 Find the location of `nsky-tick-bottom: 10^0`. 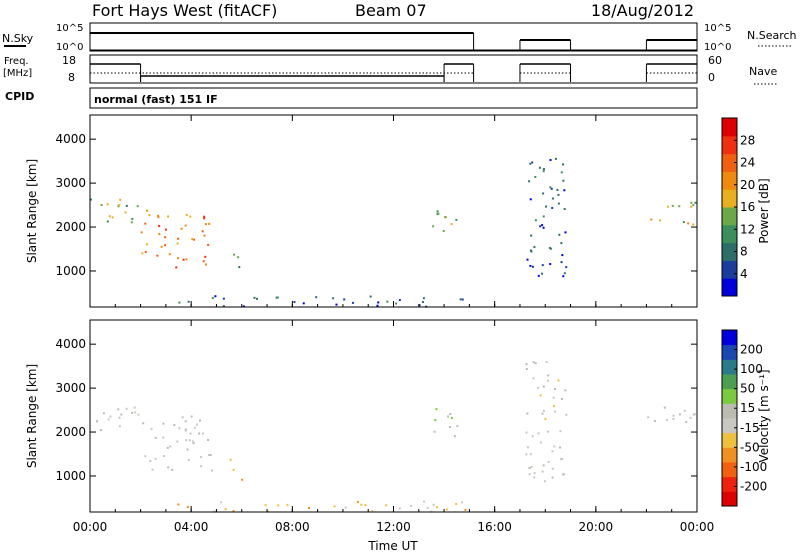

nsky-tick-bottom: 10^0 is located at coordinates (69, 47).